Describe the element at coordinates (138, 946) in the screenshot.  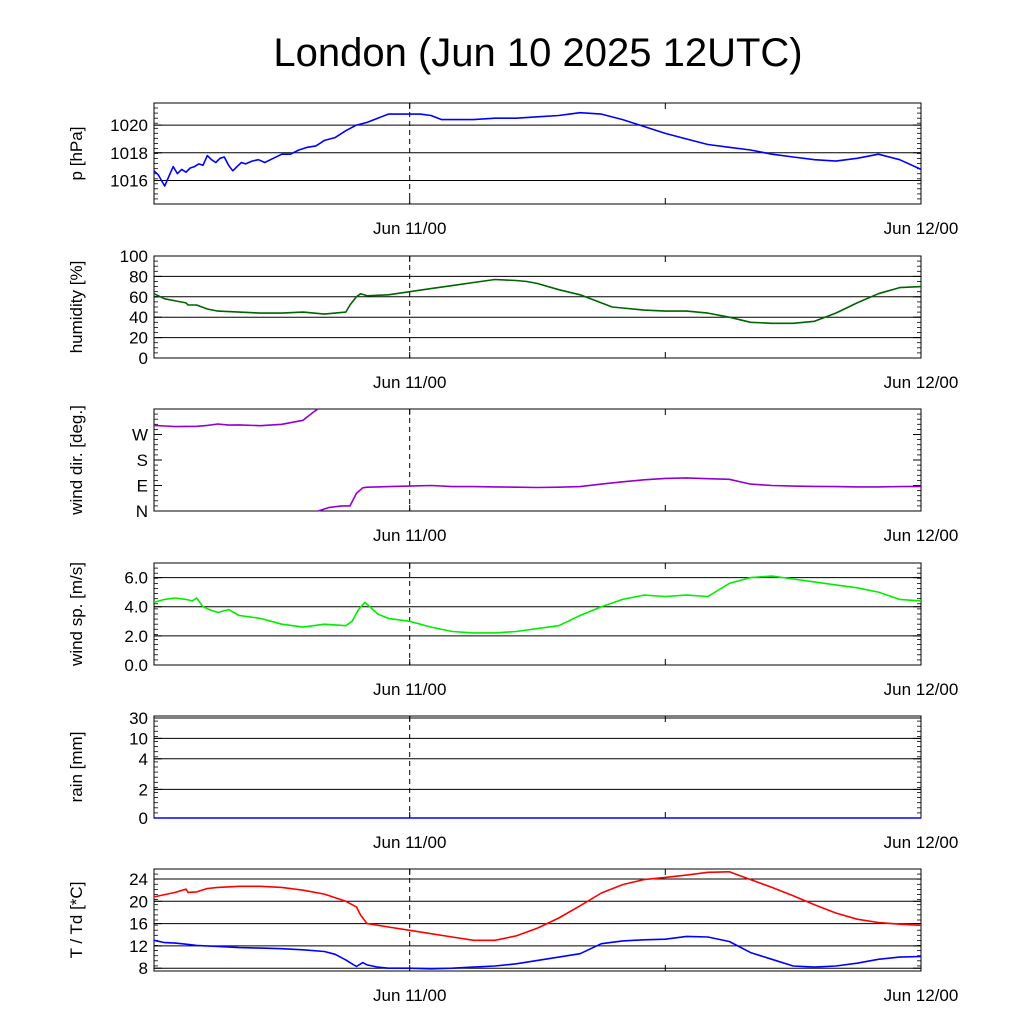
I see `y-tick-label: 12` at that location.